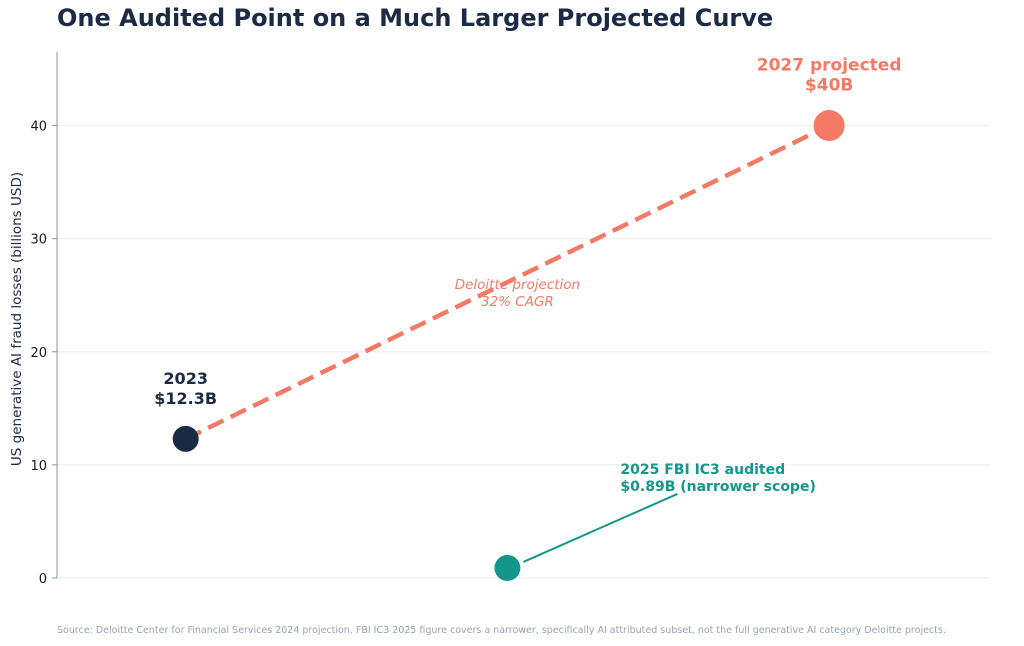 This screenshot has width=1024, height=646. Describe the element at coordinates (43, 579) in the screenshot. I see `y-tick-label: 0` at that location.